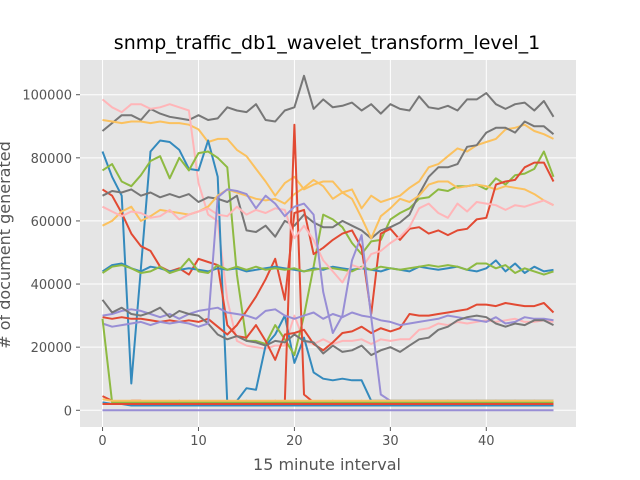  Describe the element at coordinates (486, 441) in the screenshot. I see `x-tick-label: 40` at that location.